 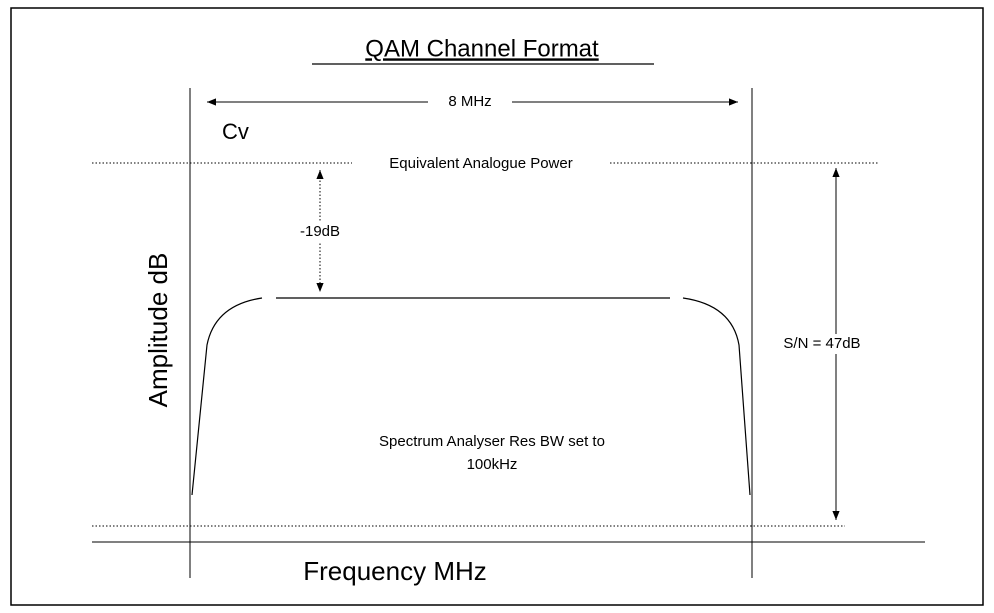 I want to click on title: QAM Channel Format, so click(x=482, y=48).